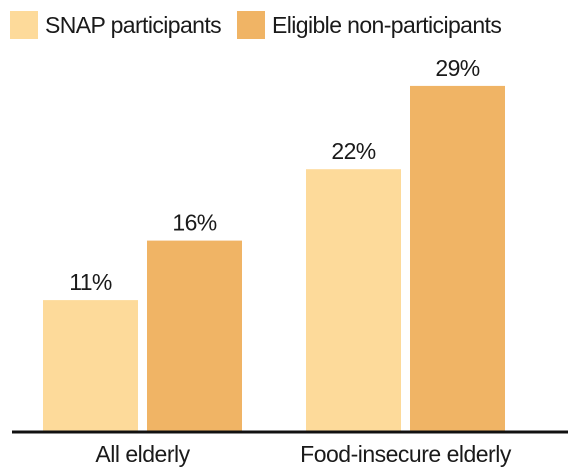 This screenshot has width=572, height=471. What do you see at coordinates (251, 25) in the screenshot?
I see `legend-swatch-eligible-non-participants` at bounding box center [251, 25].